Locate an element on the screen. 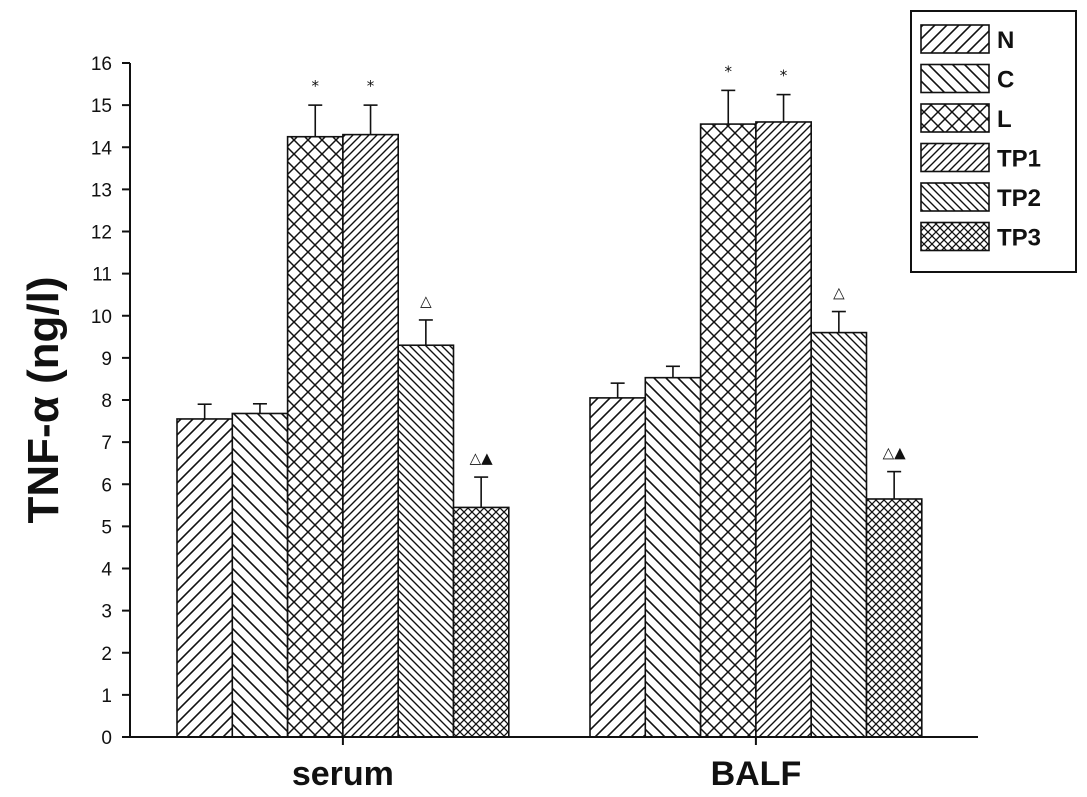 The width and height of the screenshot is (1087, 797). y-tick-label: 8 is located at coordinates (106, 401).